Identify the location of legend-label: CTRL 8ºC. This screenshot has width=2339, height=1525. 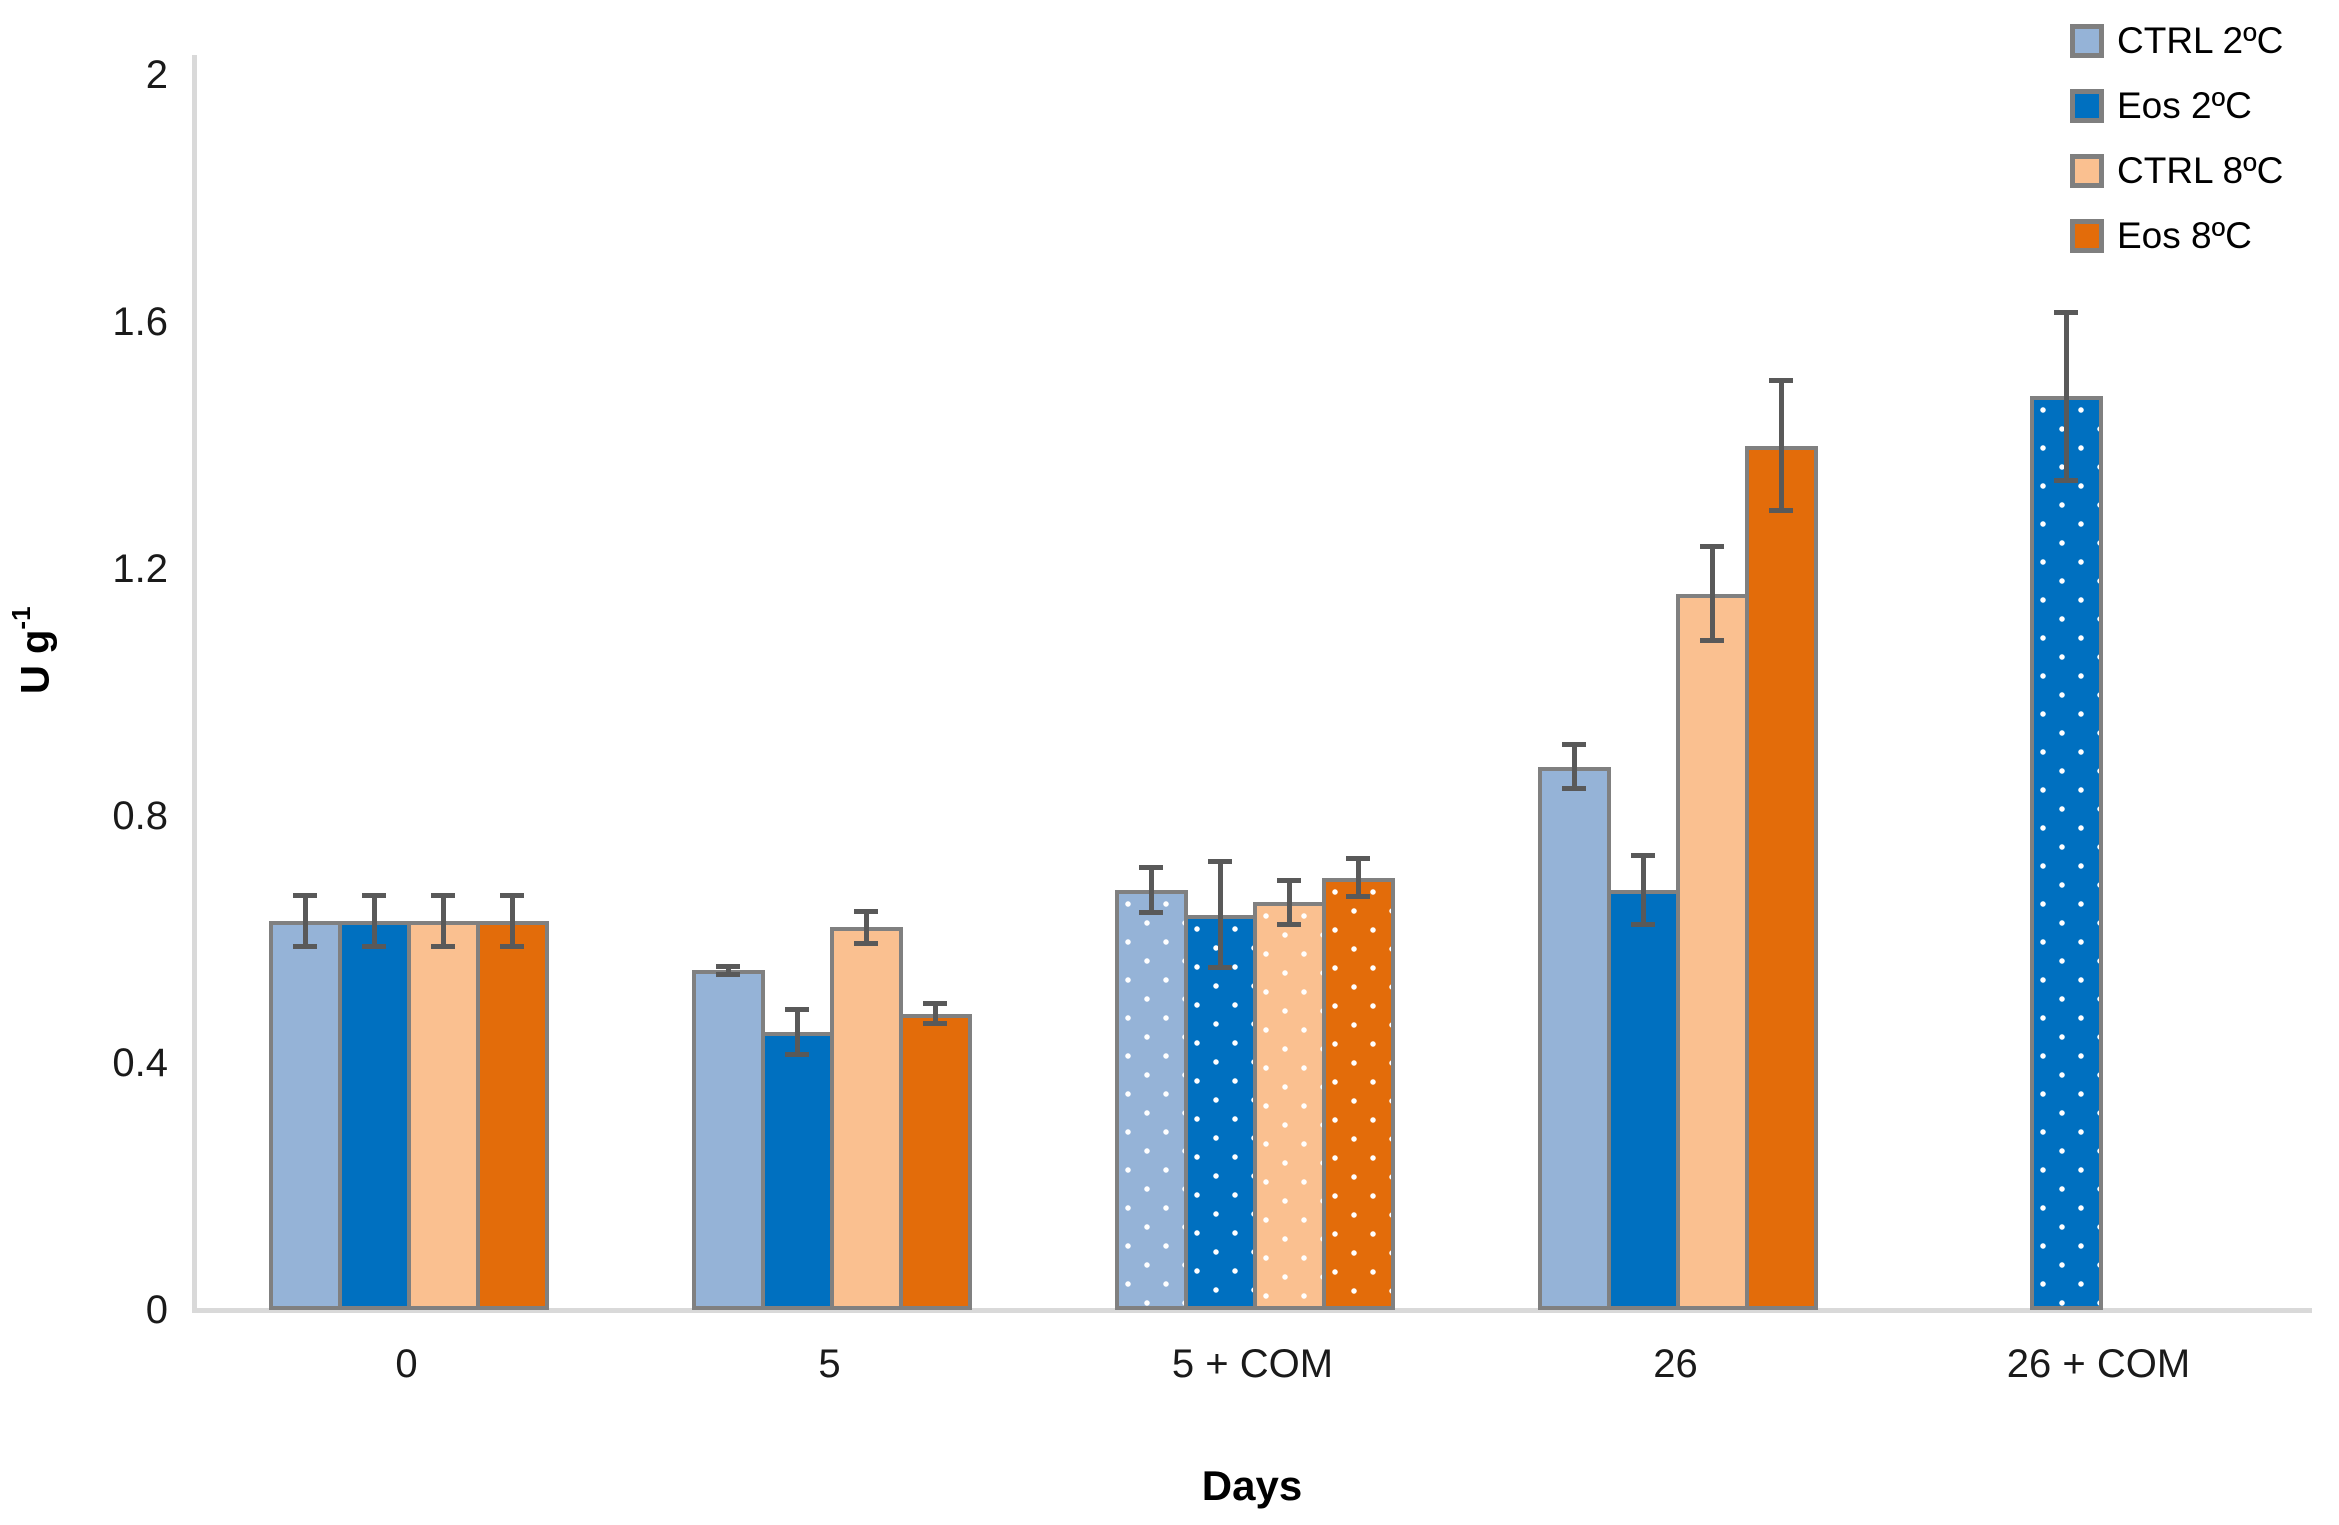
(2200, 170).